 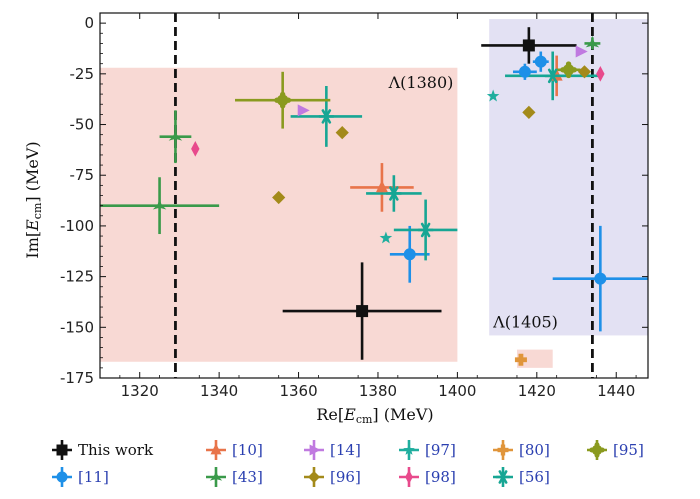 What do you see at coordinates (525, 321) in the screenshot?
I see `region-label-2: Λ(1405)` at bounding box center [525, 321].